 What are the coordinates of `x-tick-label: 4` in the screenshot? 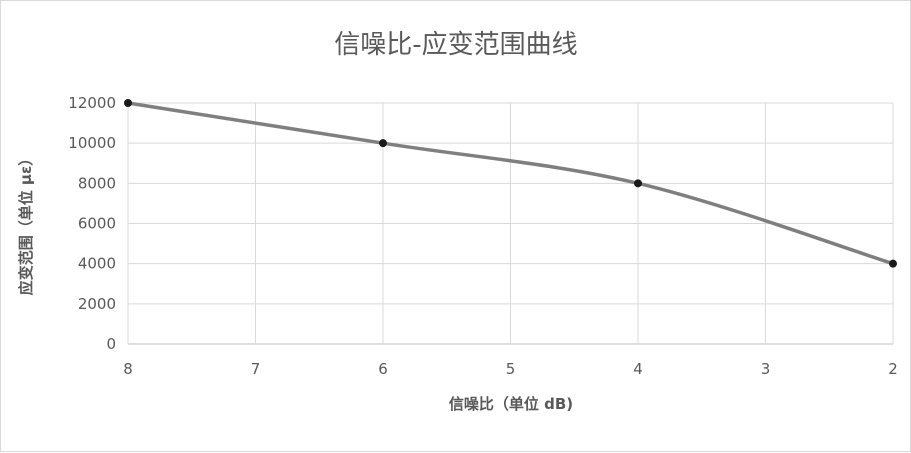 It's located at (638, 369).